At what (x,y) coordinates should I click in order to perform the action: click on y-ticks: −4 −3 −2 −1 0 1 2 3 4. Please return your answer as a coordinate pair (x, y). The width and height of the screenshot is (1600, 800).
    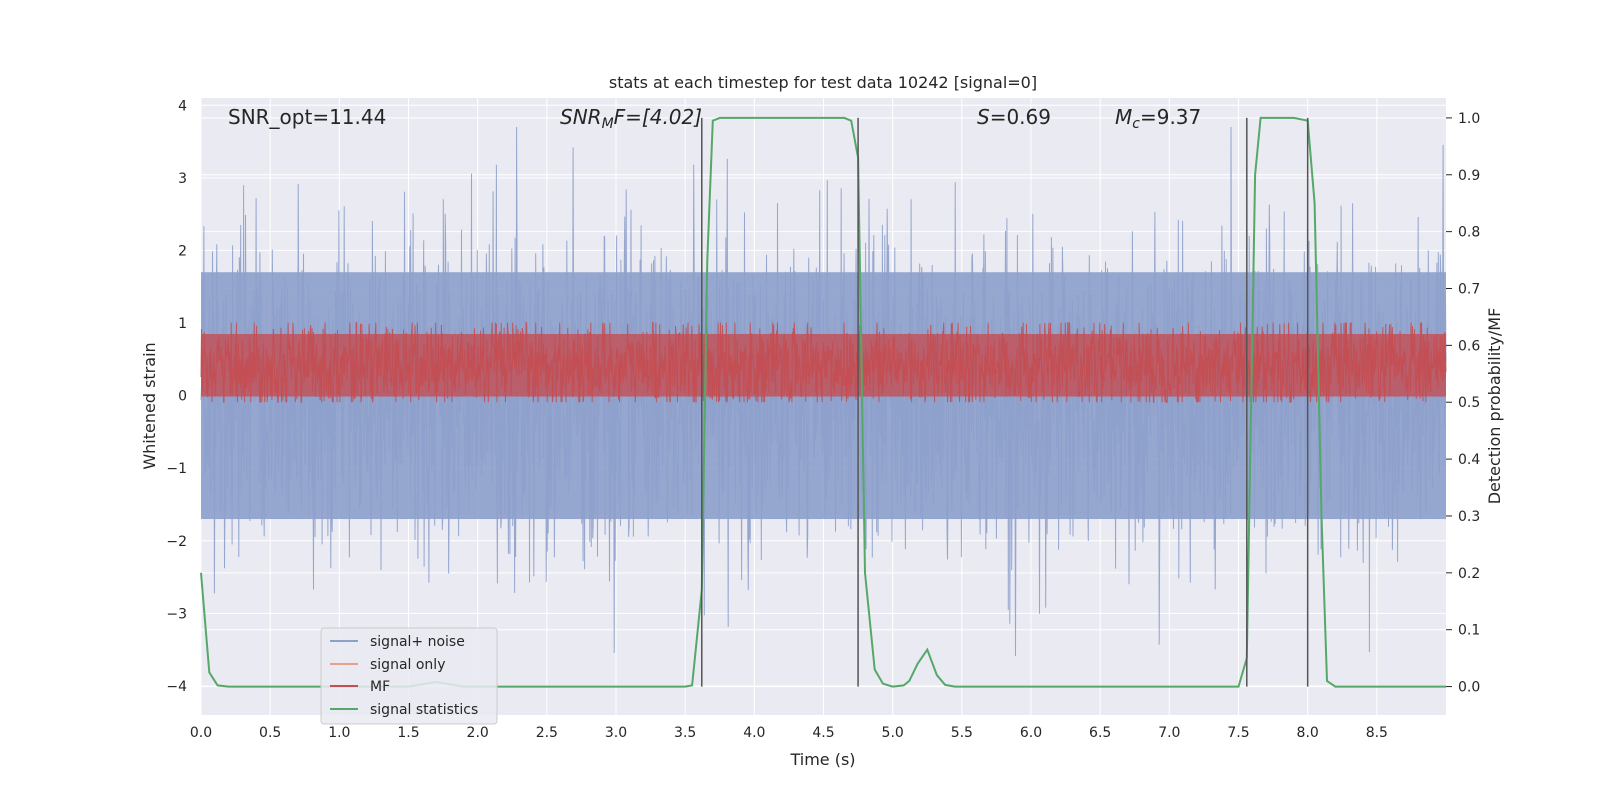
    Looking at the image, I should click on (176, 396).